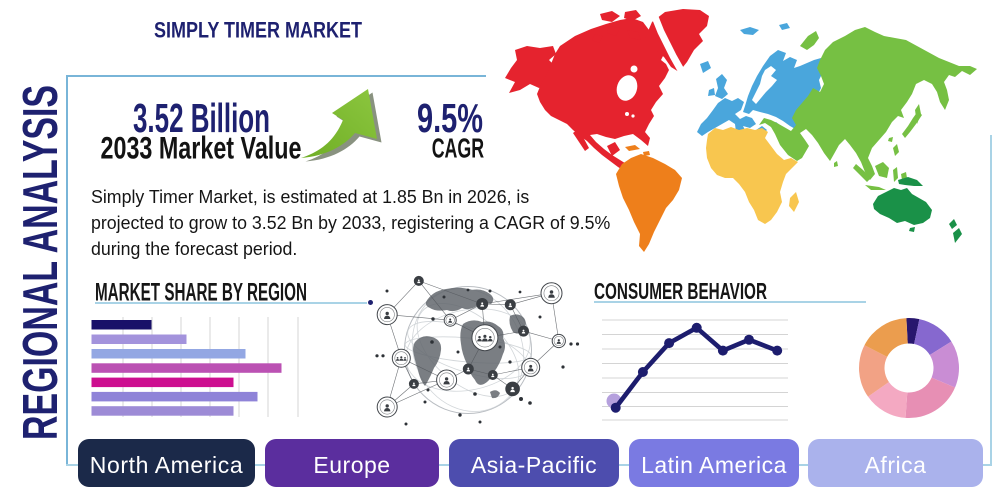 This screenshot has width=1000, height=500. Describe the element at coordinates (40, 262) in the screenshot. I see `svg-text: REGIONAL ANALYSIS` at that location.